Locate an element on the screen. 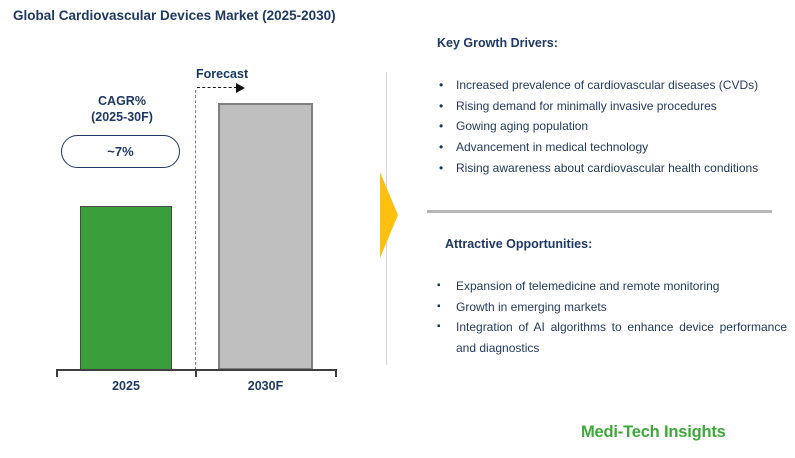  opportunities-heading: Attractive Opportunities: is located at coordinates (519, 244).